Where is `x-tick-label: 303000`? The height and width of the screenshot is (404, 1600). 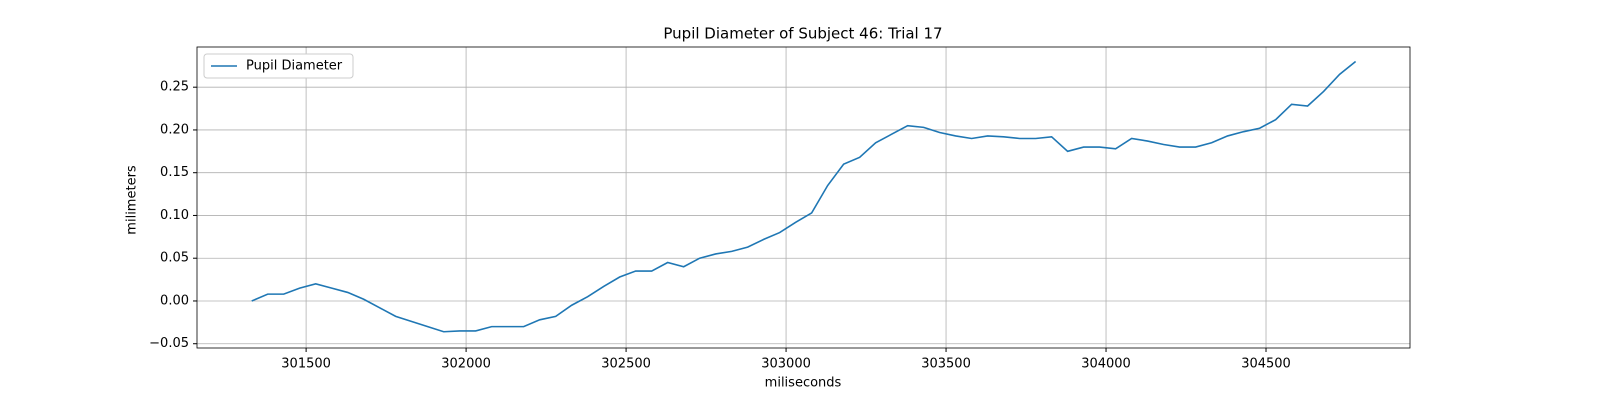
x-tick-label: 303000 is located at coordinates (786, 364).